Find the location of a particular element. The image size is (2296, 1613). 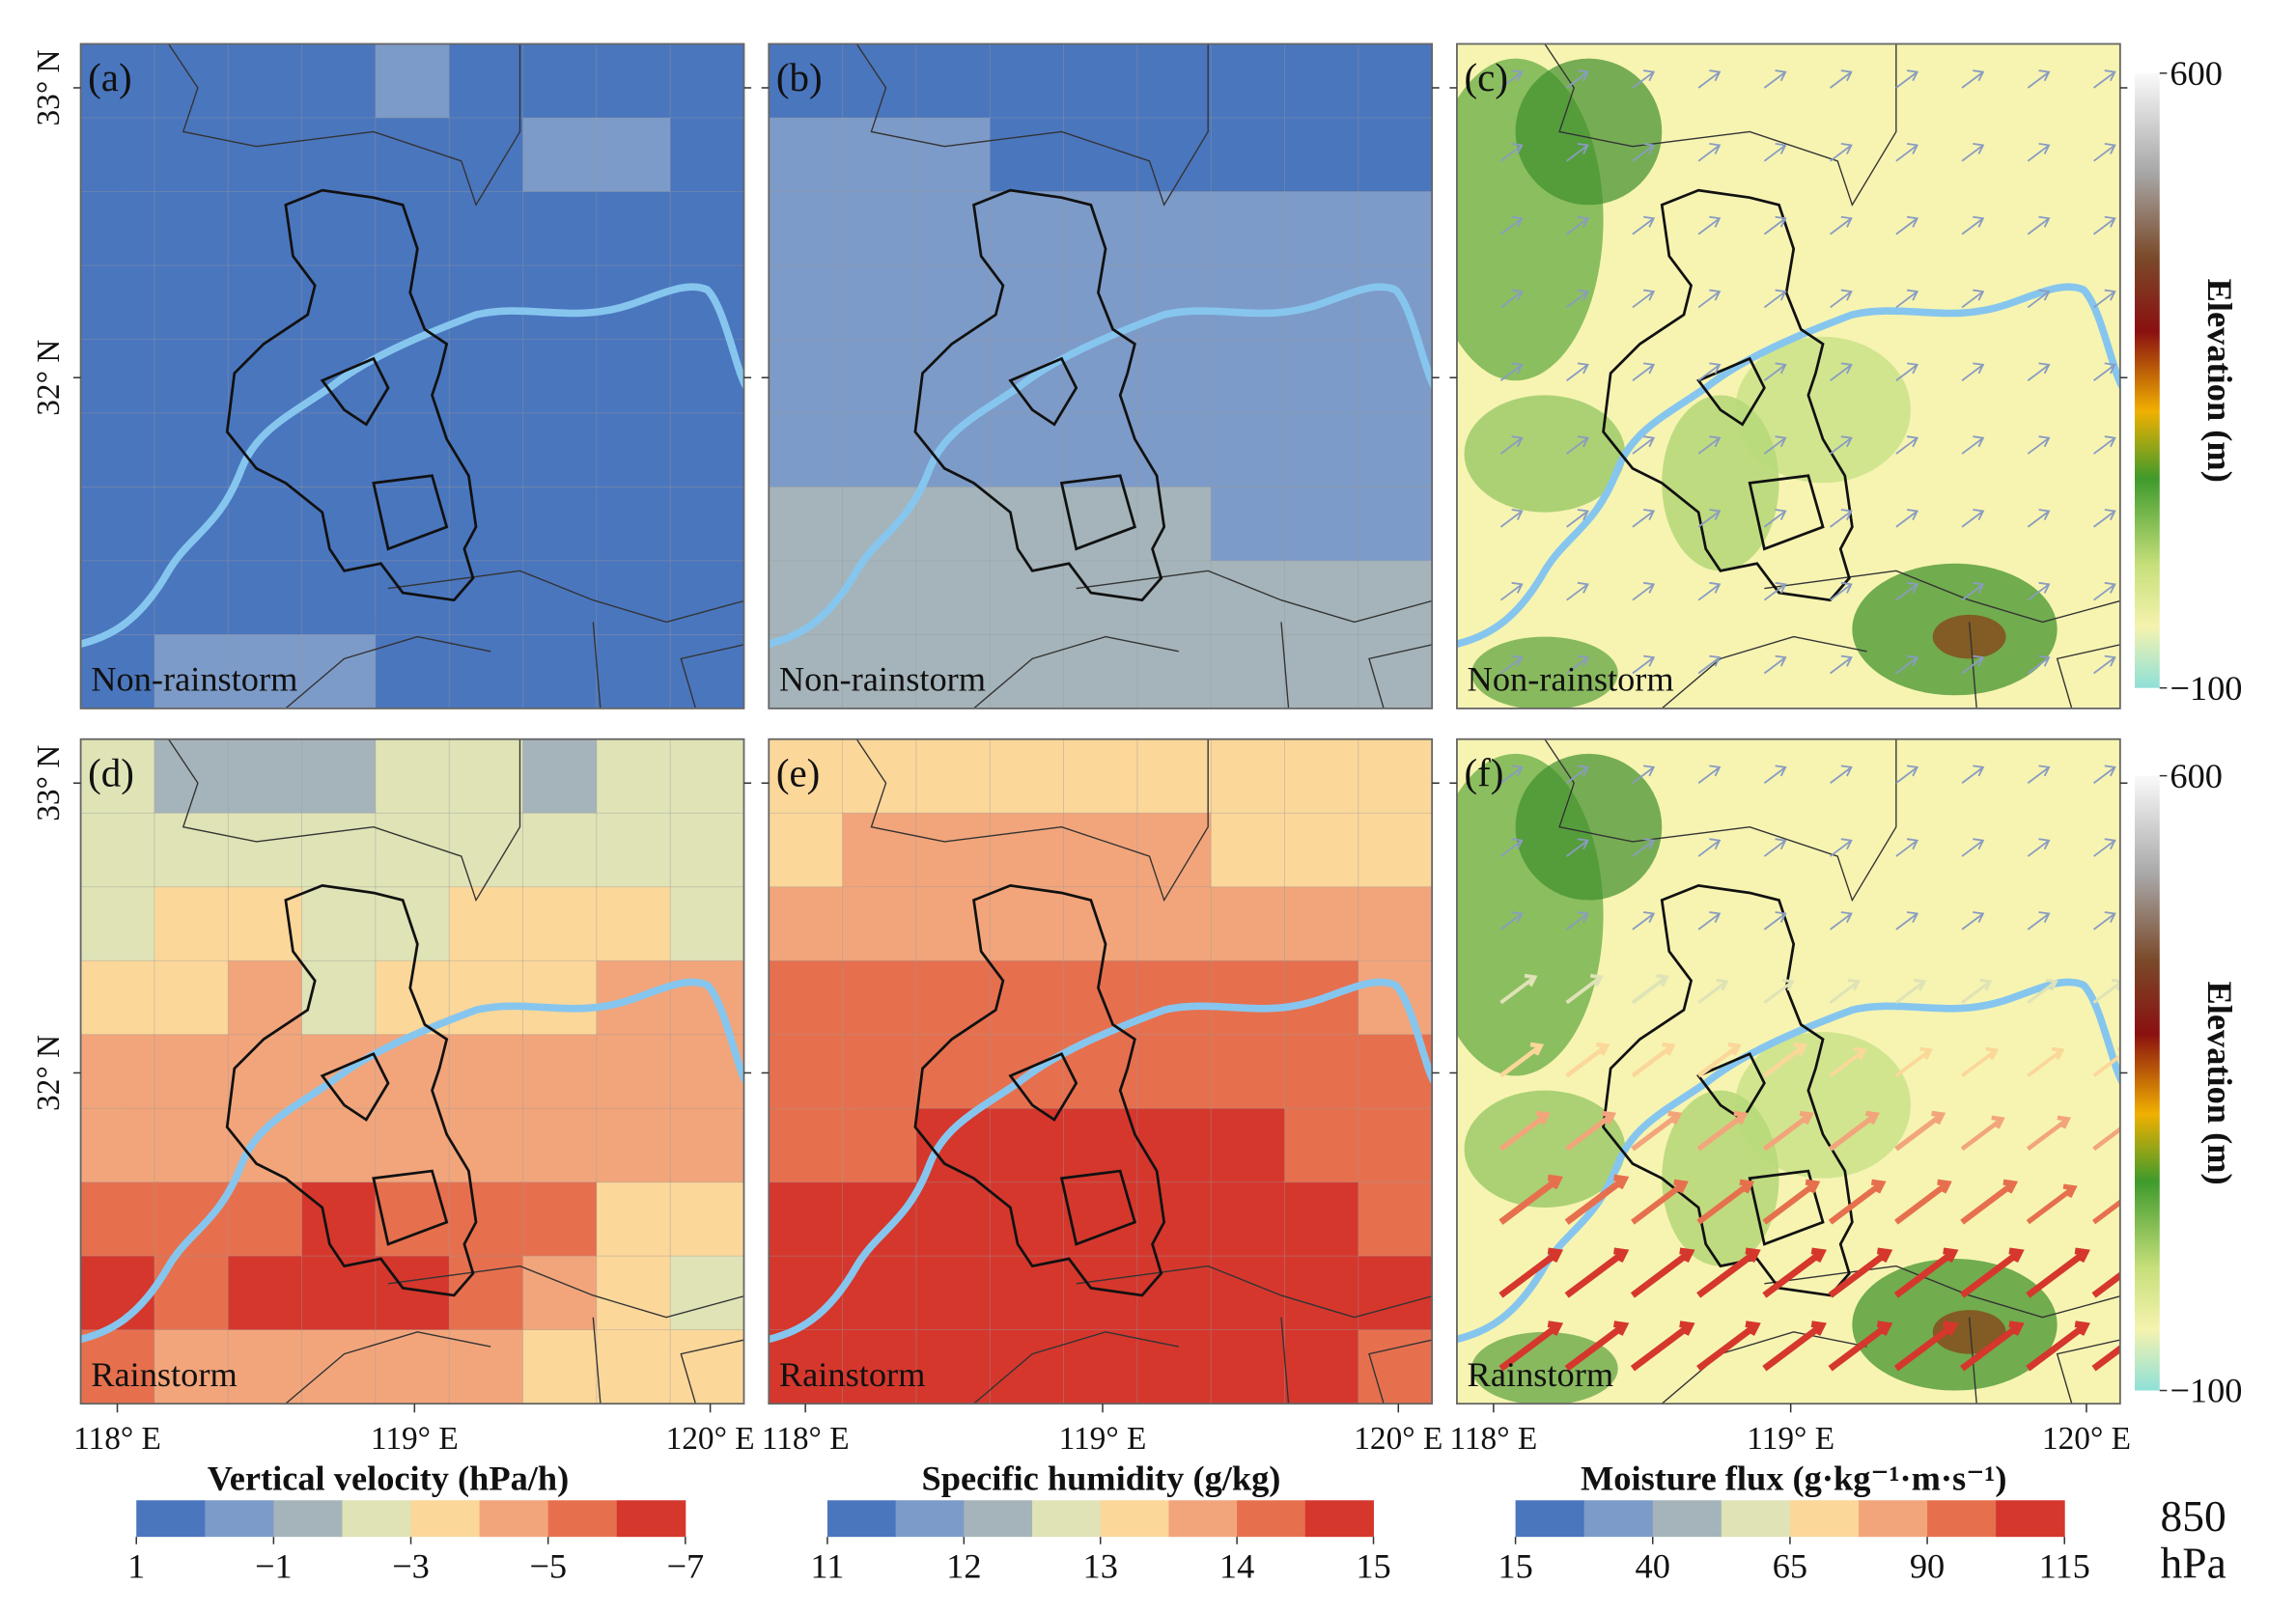

panel-label: (e) is located at coordinates (798, 772).